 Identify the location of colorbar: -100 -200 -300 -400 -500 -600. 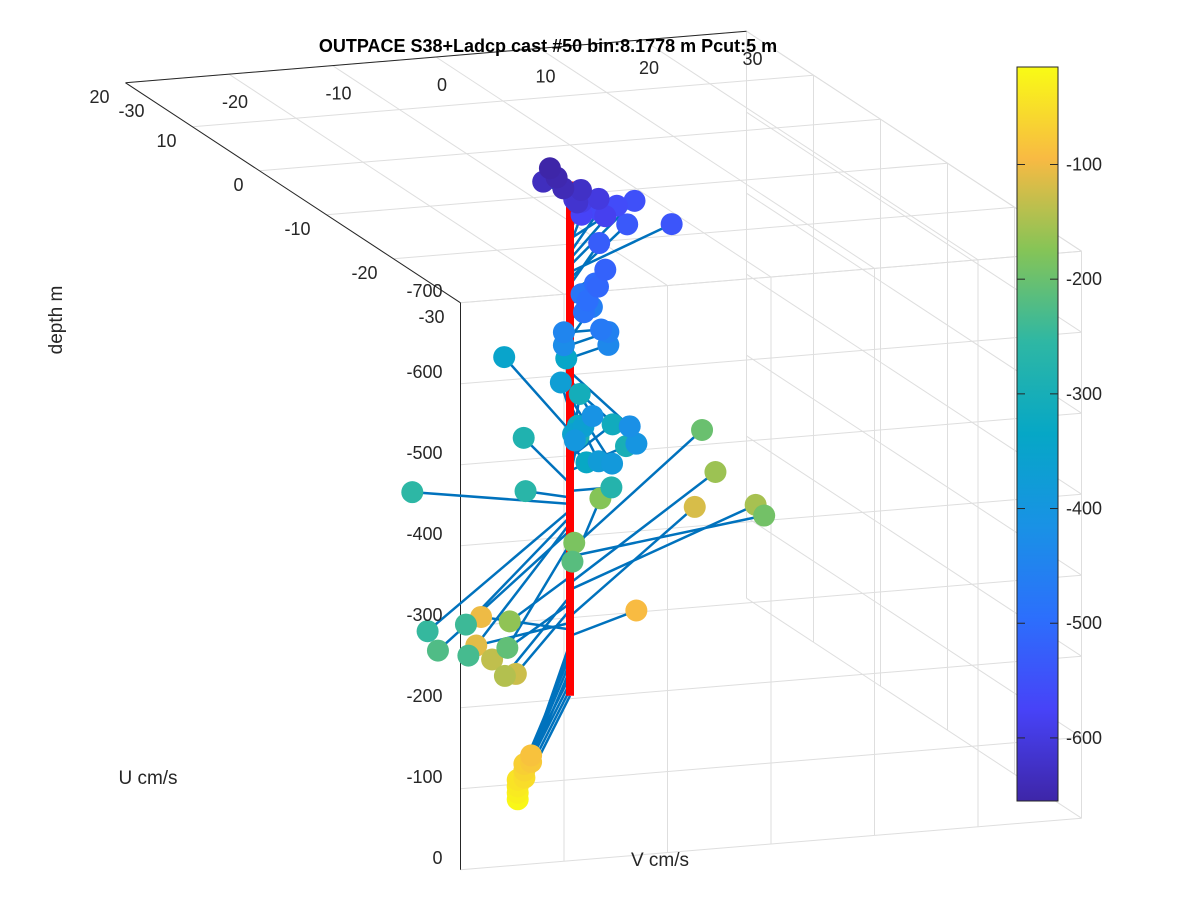
(1059, 434).